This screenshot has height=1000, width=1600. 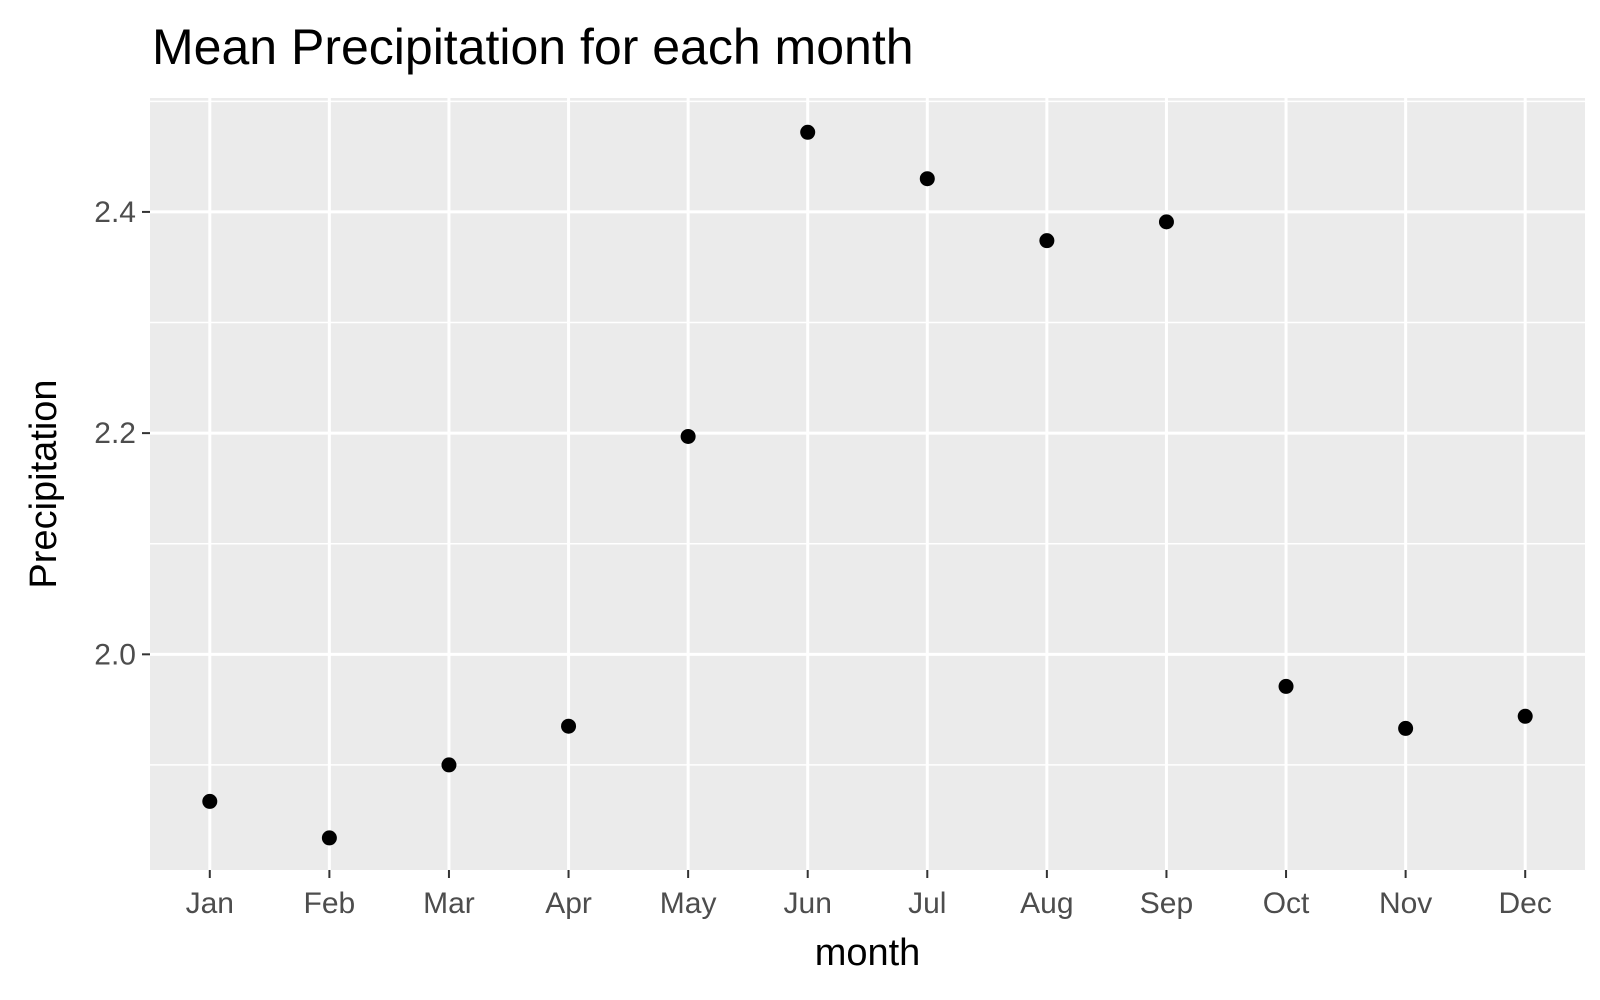 What do you see at coordinates (1046, 903) in the screenshot?
I see `x-tick-label: Aug` at bounding box center [1046, 903].